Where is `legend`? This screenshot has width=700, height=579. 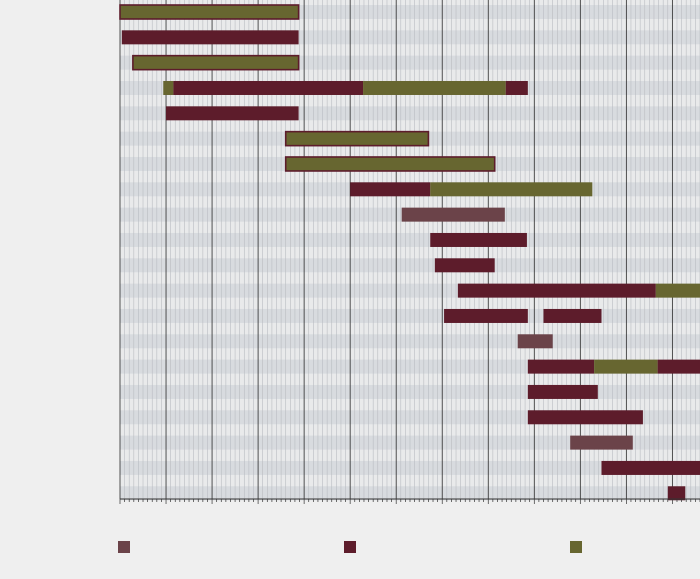
legend is located at coordinates (350, 547).